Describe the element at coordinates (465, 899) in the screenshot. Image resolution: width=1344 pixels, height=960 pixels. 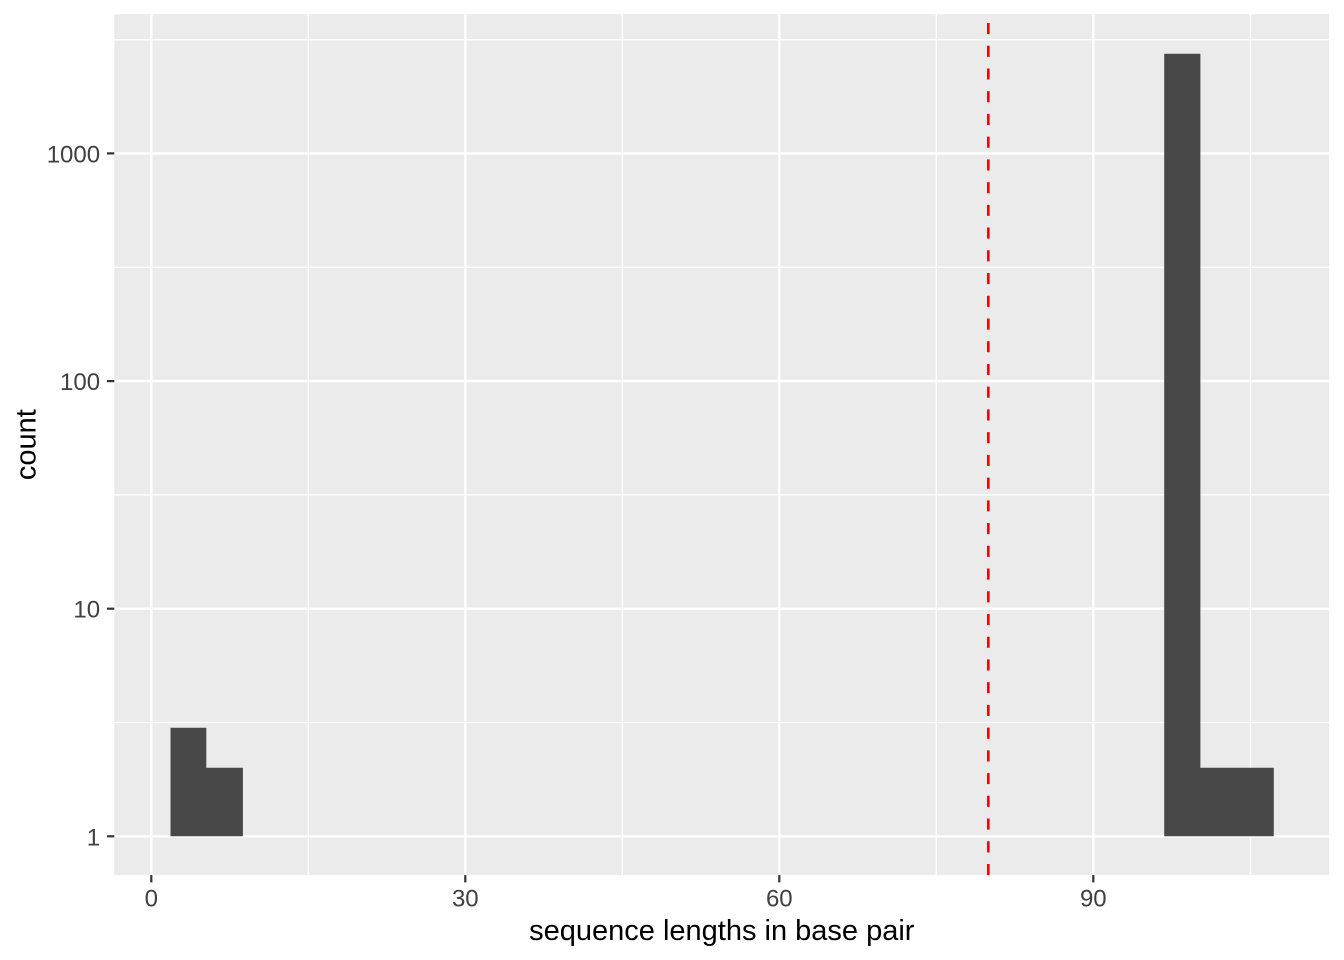
I see `svg-text: 30` at that location.